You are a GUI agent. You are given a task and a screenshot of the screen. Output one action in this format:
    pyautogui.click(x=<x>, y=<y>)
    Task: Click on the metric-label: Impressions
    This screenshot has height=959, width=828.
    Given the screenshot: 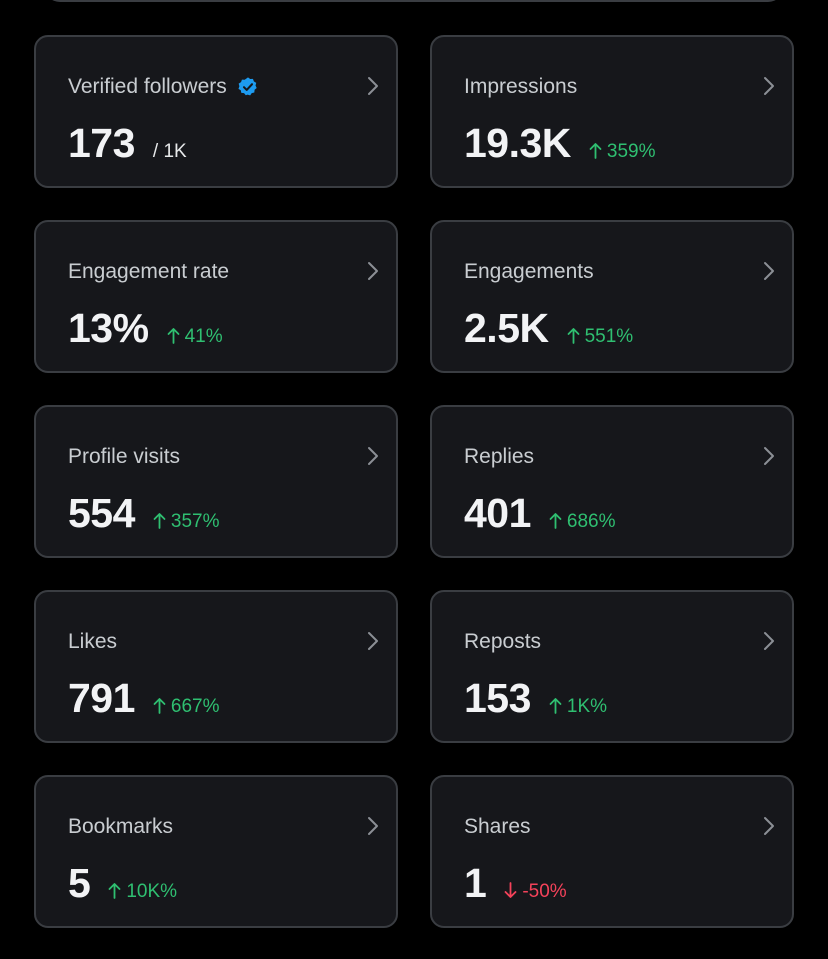 What is the action you would take?
    pyautogui.click(x=521, y=86)
    